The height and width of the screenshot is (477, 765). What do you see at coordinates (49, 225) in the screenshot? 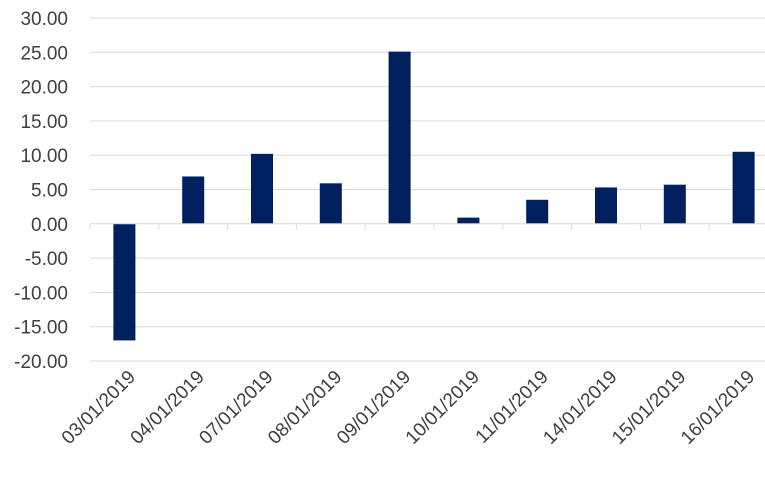
I see `y-tick-label: 0.00` at bounding box center [49, 225].